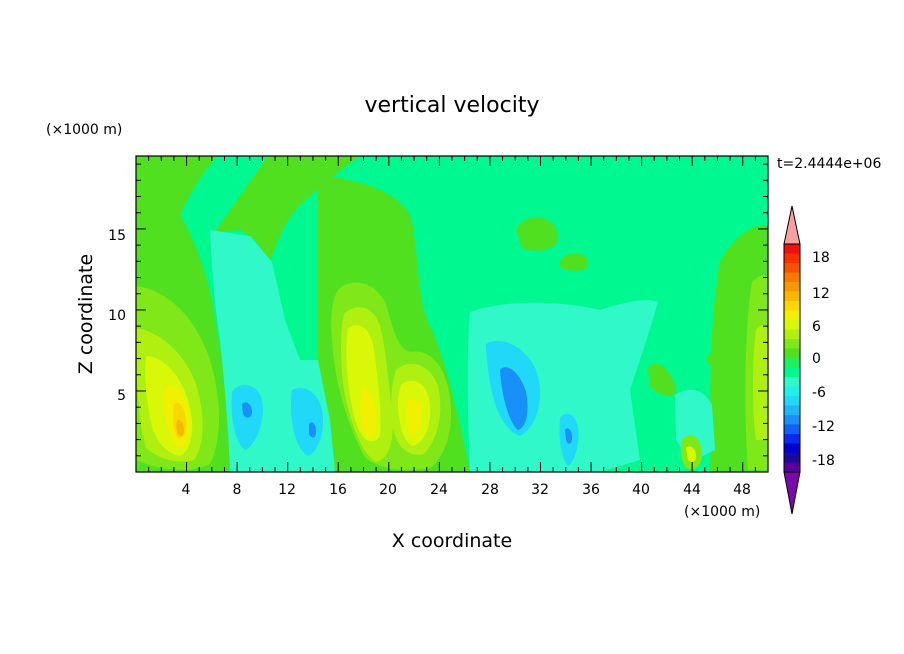 The width and height of the screenshot is (904, 654). Describe the element at coordinates (490, 490) in the screenshot. I see `x-tick-label: 28` at that location.